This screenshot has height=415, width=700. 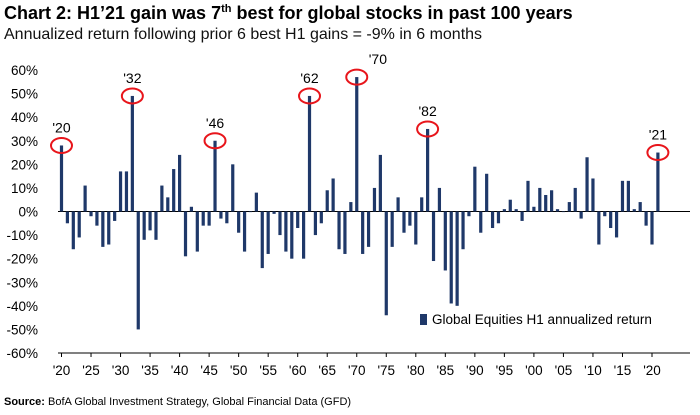 What do you see at coordinates (516, 210) in the screenshot?
I see `bar-1997` at bounding box center [516, 210].